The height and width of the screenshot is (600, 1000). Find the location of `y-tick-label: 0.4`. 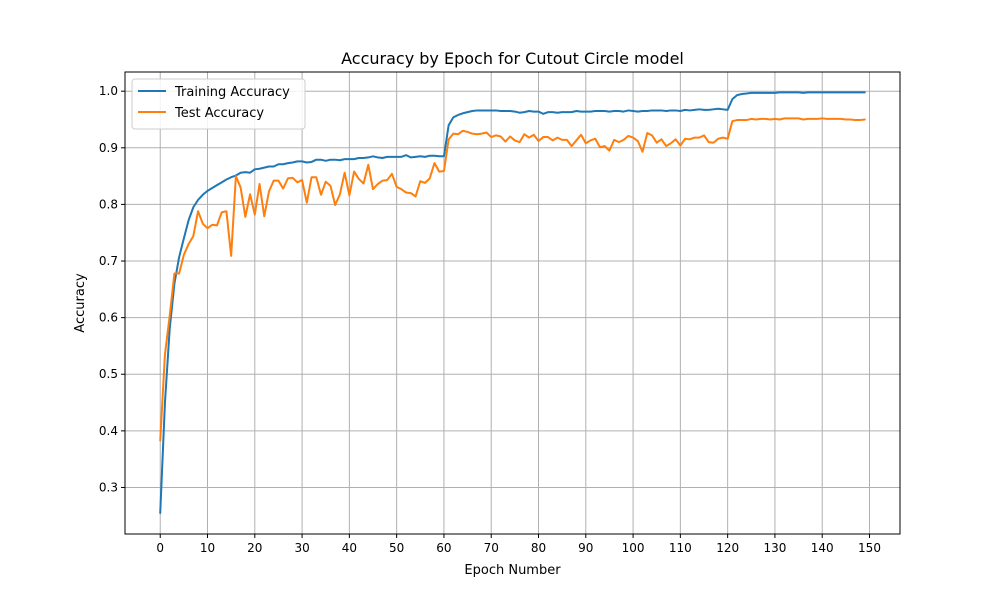

y-tick-label: 0.4 is located at coordinates (108, 431).